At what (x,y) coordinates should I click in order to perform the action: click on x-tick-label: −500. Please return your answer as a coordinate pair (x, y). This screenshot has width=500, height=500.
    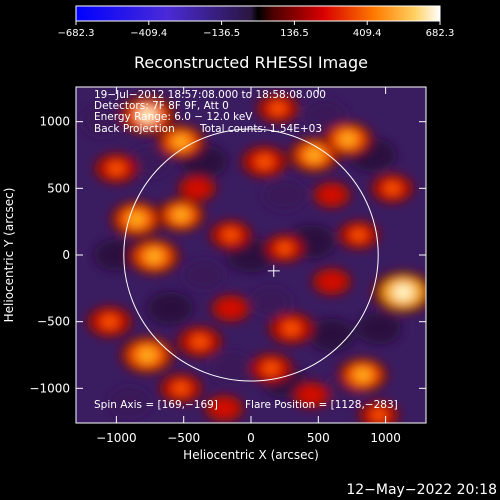
    Looking at the image, I should click on (183, 438).